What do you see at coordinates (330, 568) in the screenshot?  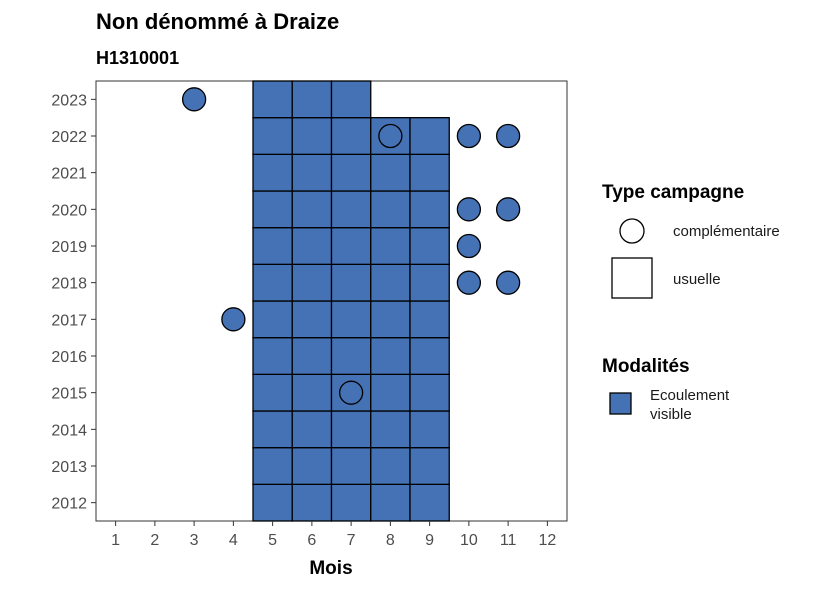 I see `x-axis-label: Mois` at bounding box center [330, 568].